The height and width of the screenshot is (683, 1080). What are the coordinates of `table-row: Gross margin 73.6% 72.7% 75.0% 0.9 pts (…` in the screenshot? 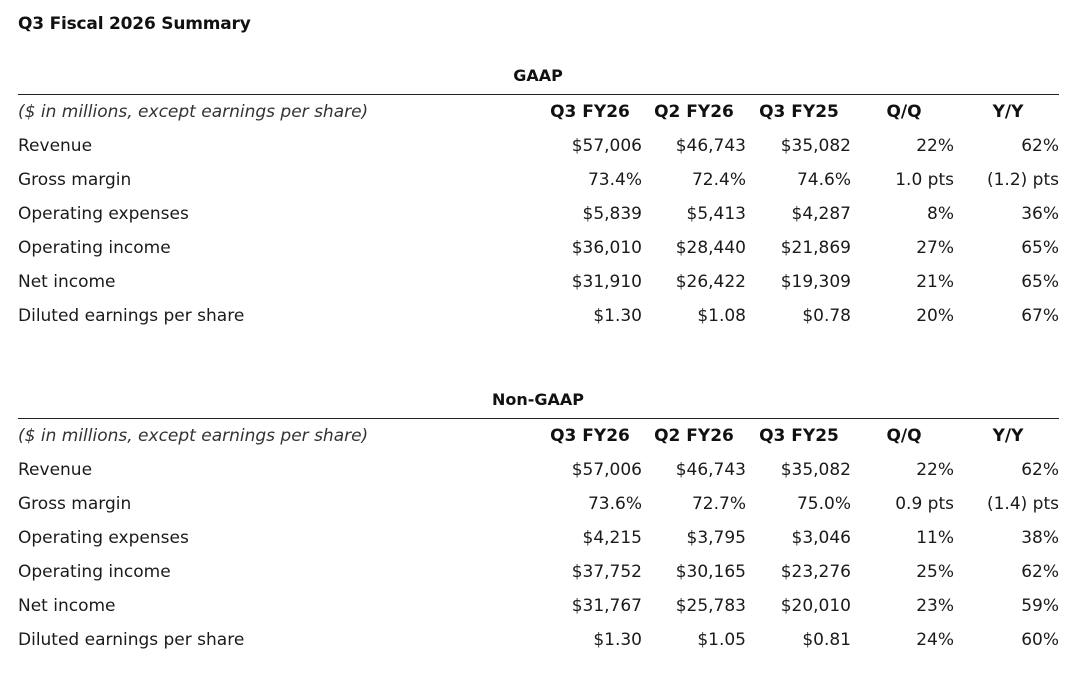 It's located at (538, 504).